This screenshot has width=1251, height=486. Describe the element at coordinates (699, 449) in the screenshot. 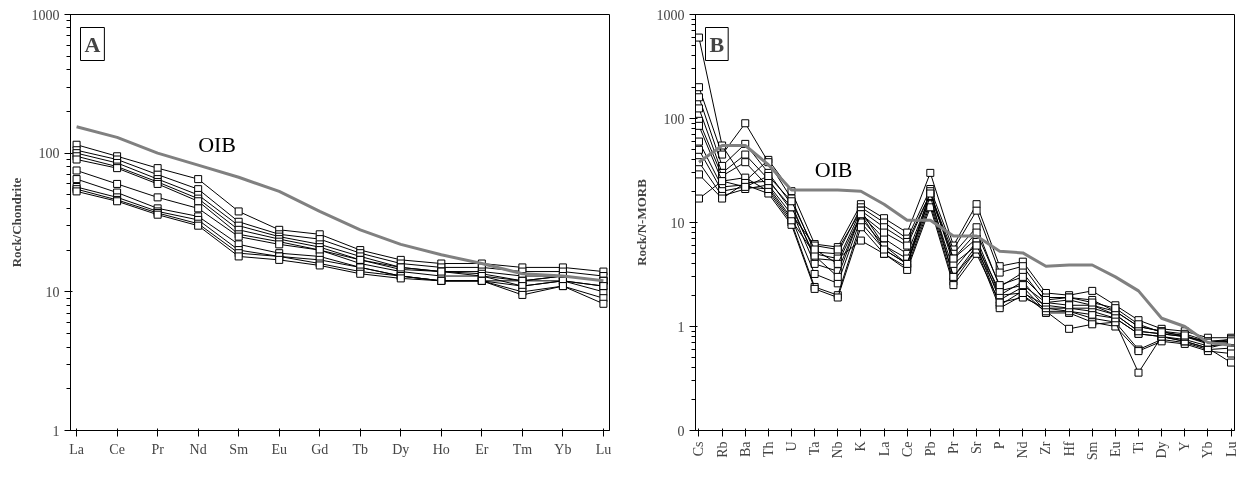

I see `x-tick-label: Cs` at that location.